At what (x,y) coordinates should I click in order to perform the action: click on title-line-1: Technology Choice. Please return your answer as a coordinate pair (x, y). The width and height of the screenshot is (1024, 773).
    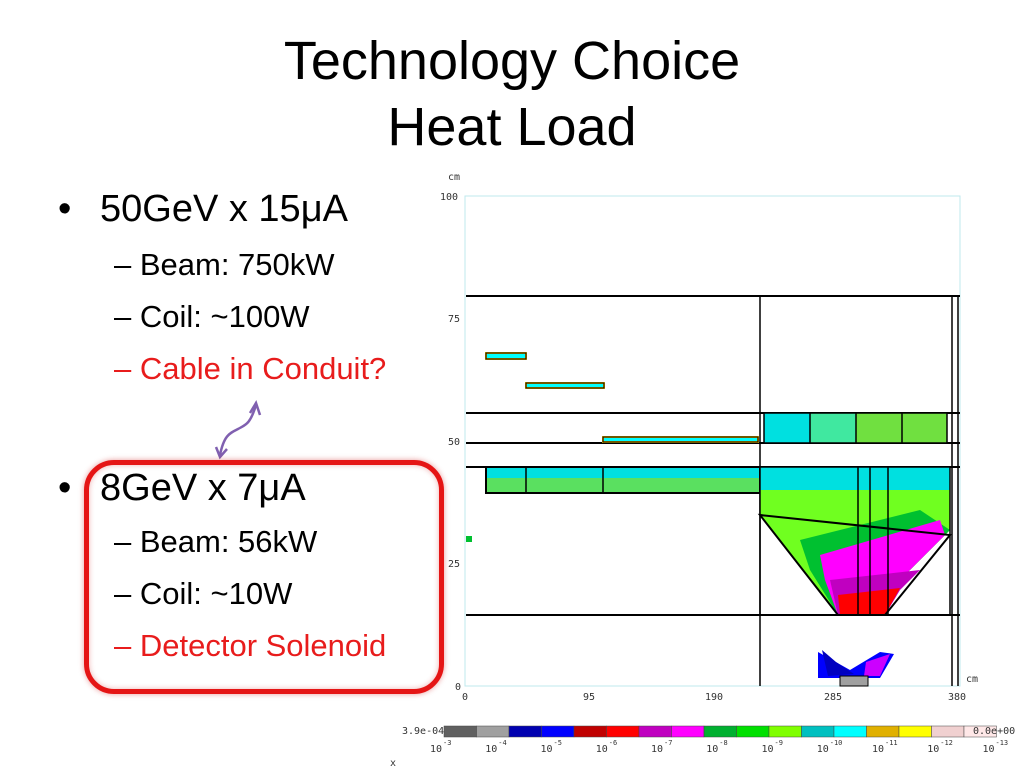
    Looking at the image, I should click on (512, 61).